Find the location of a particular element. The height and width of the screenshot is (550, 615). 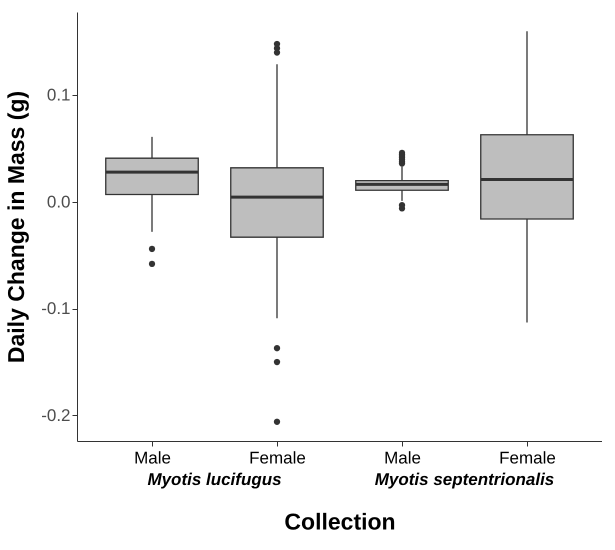

y-tick-label: -0.1 is located at coordinates (55, 308).